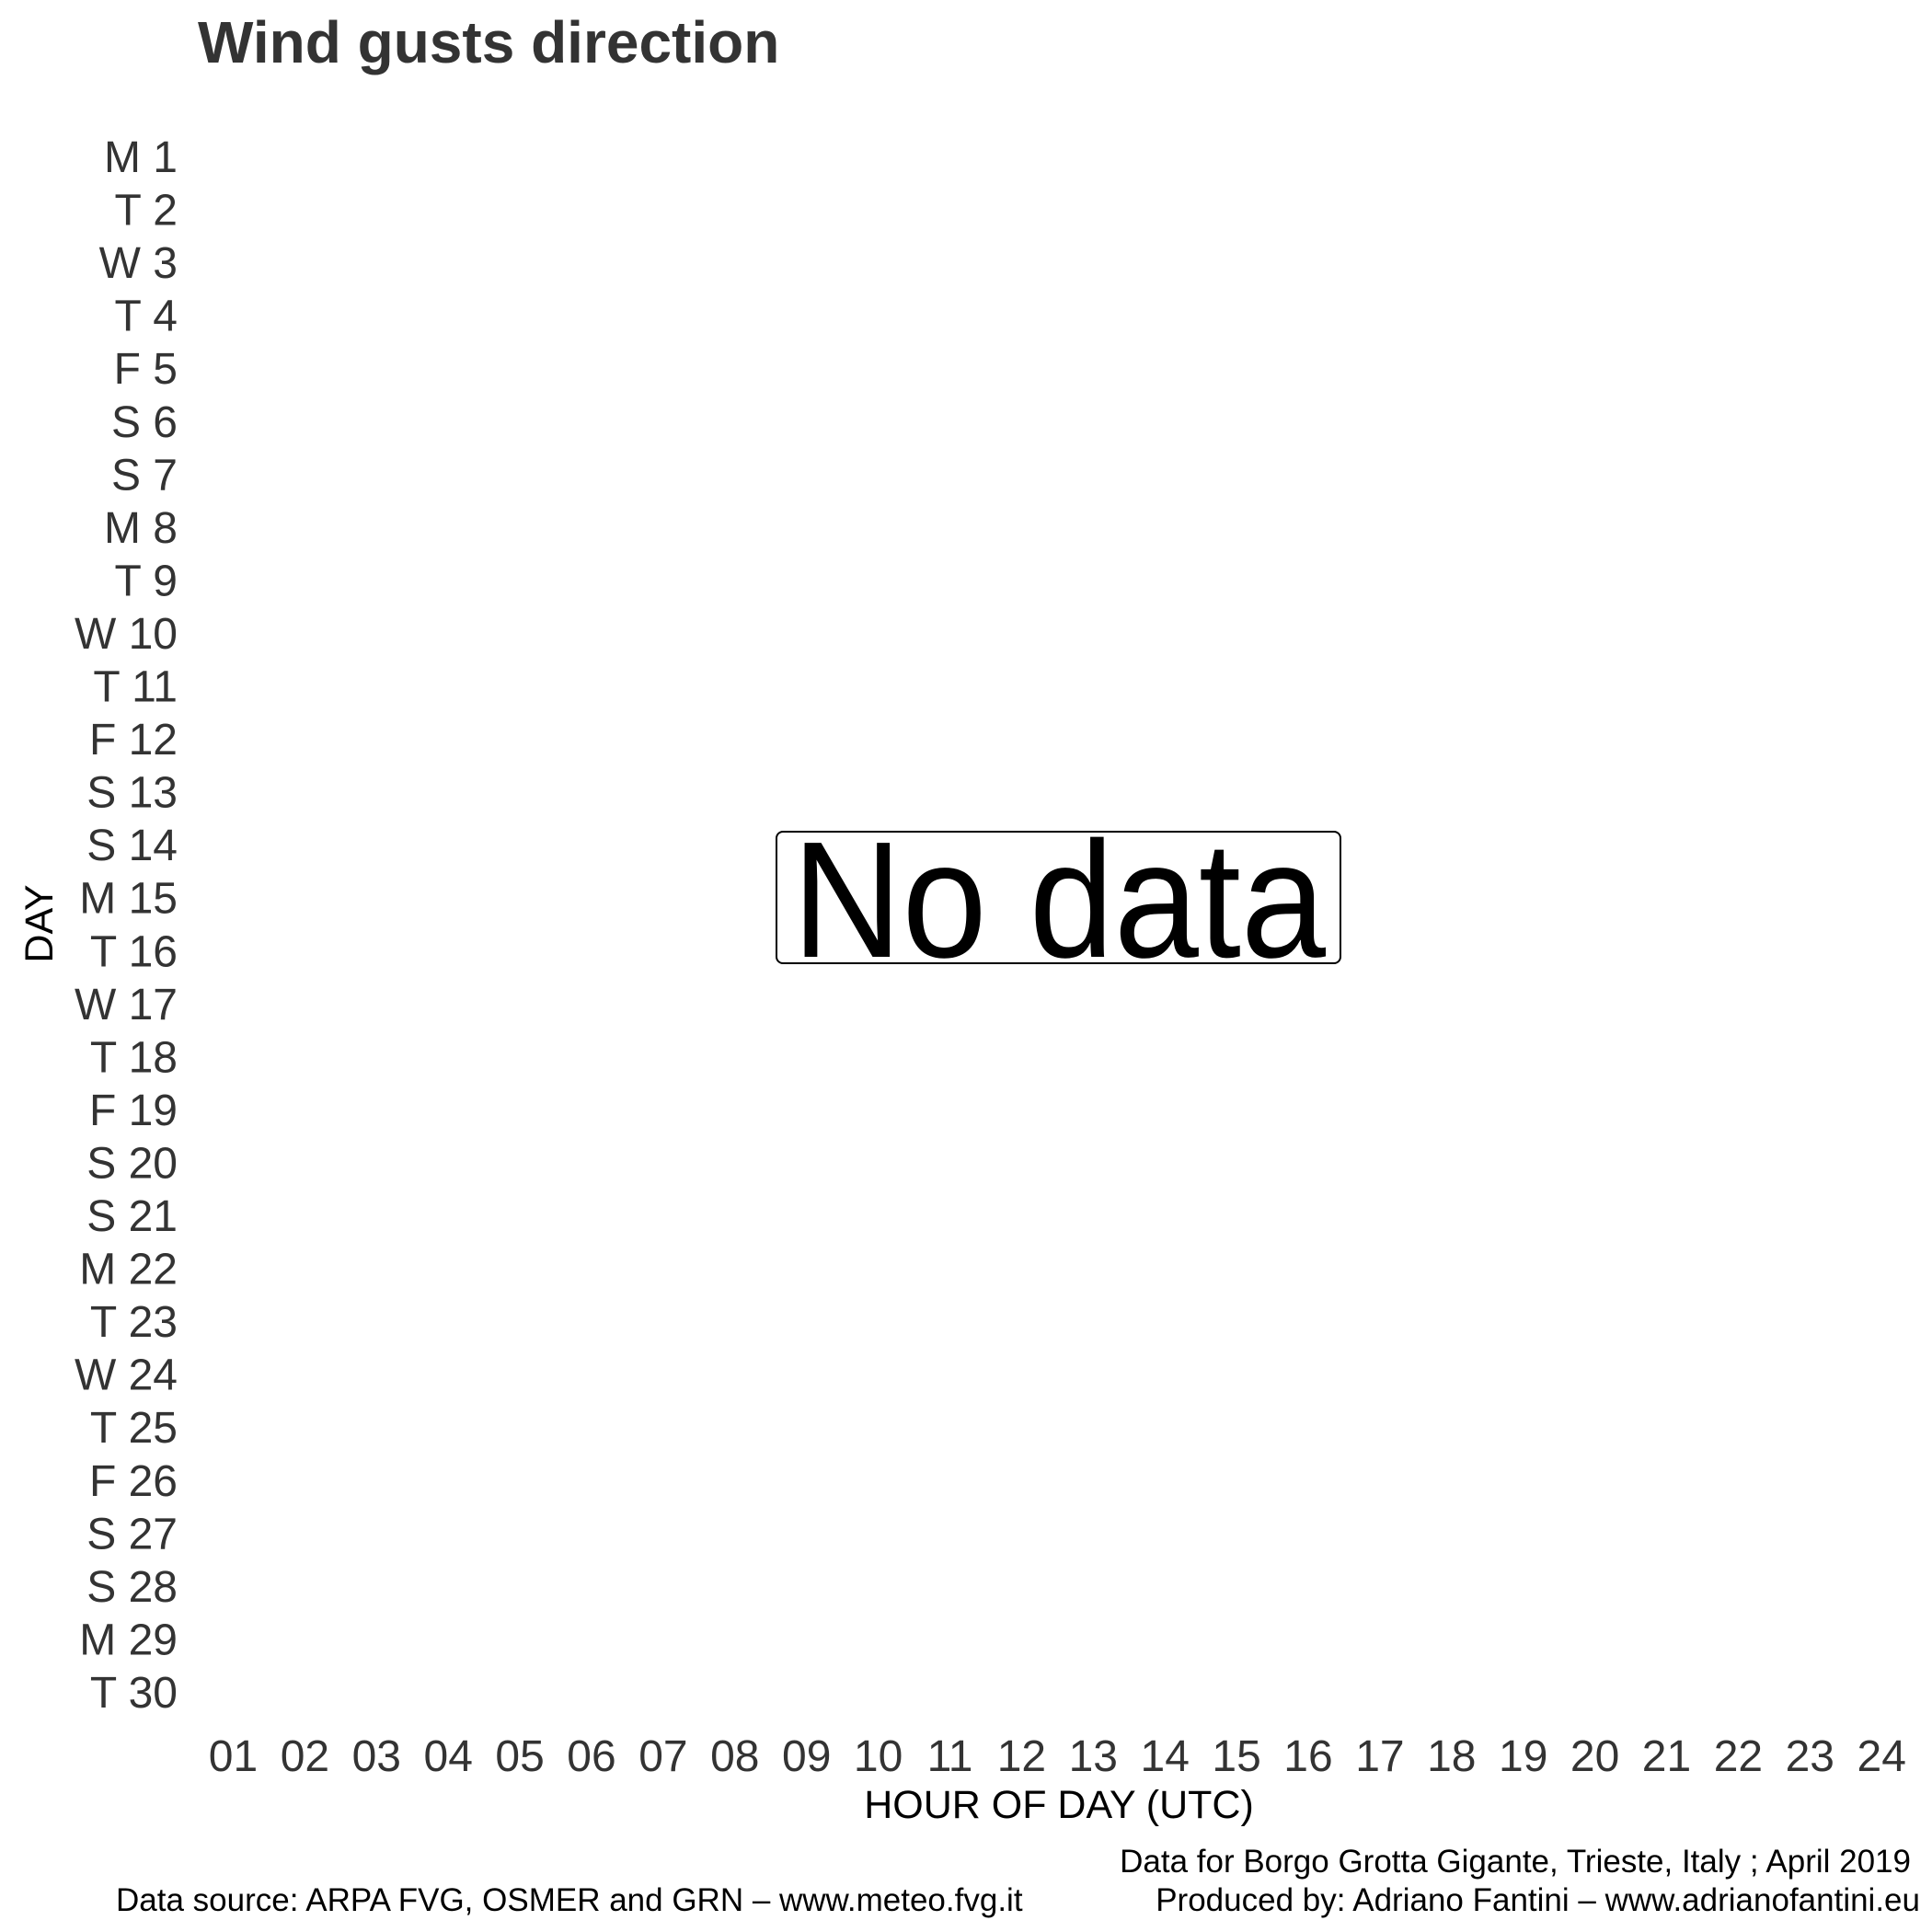  I want to click on y-tick-label: S 20, so click(132, 1164).